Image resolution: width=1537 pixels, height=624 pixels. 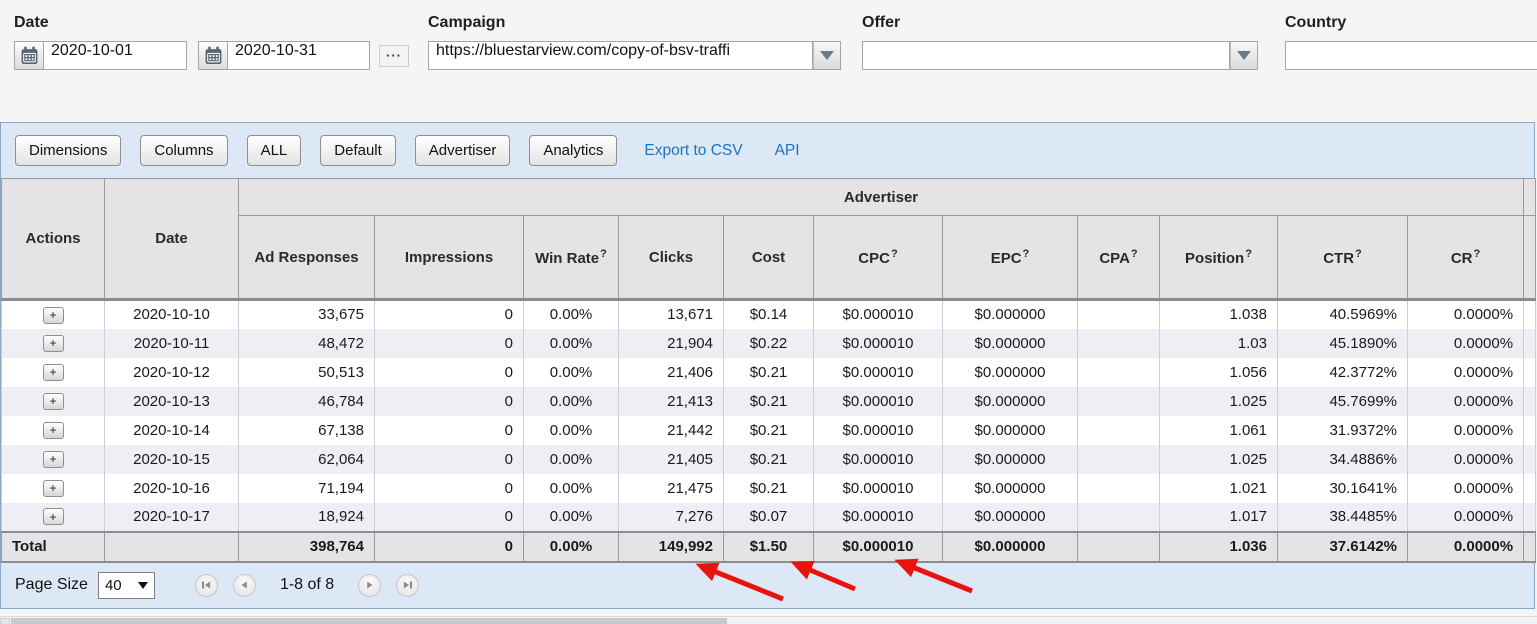 What do you see at coordinates (768, 517) in the screenshot?
I see `cell-cost: $0.07` at bounding box center [768, 517].